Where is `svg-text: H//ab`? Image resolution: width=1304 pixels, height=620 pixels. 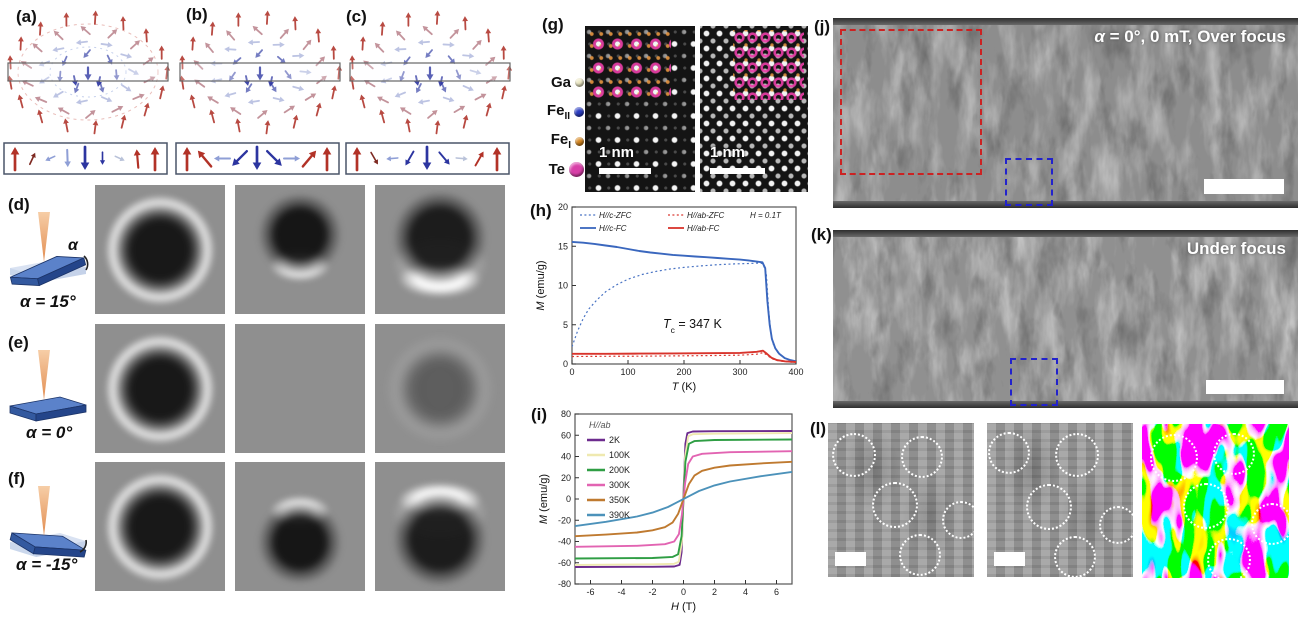
svg-text: H//ab is located at coordinates (600, 425).